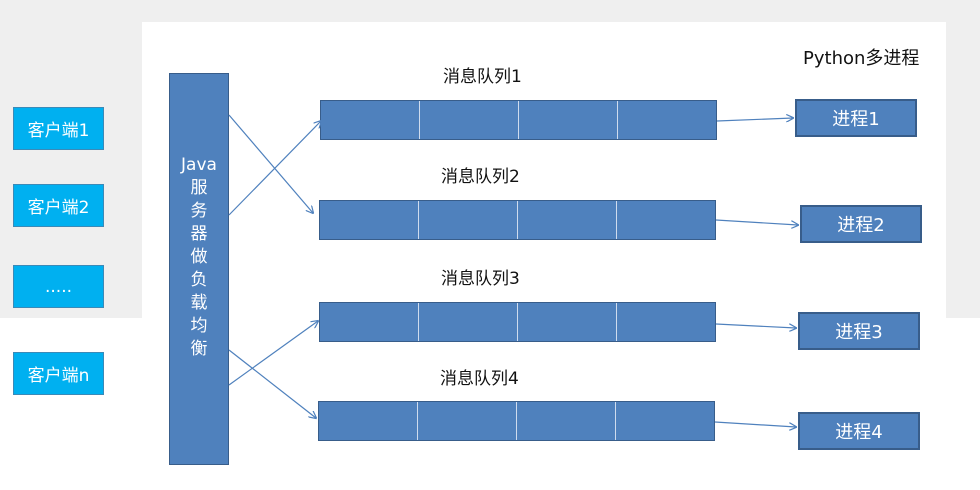 This screenshot has height=490, width=980. I want to click on load-balancer-char: 器, so click(199, 234).